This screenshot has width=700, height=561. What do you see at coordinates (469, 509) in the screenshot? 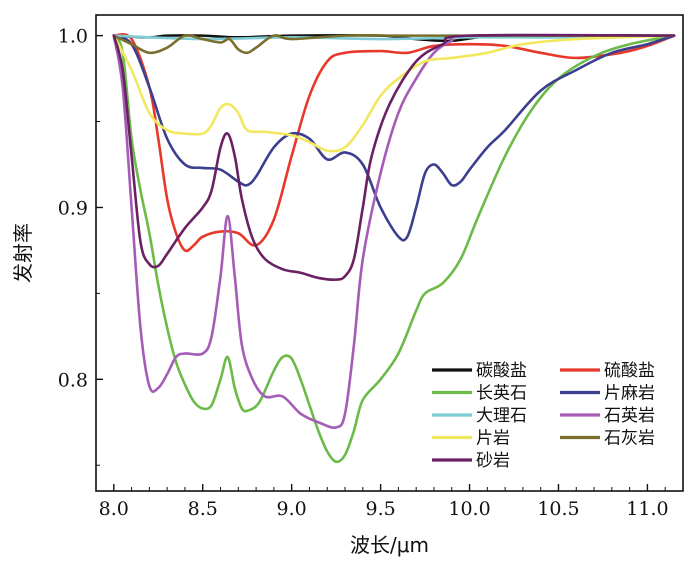
I see `x-tick-label-10: 10.0` at bounding box center [469, 509].